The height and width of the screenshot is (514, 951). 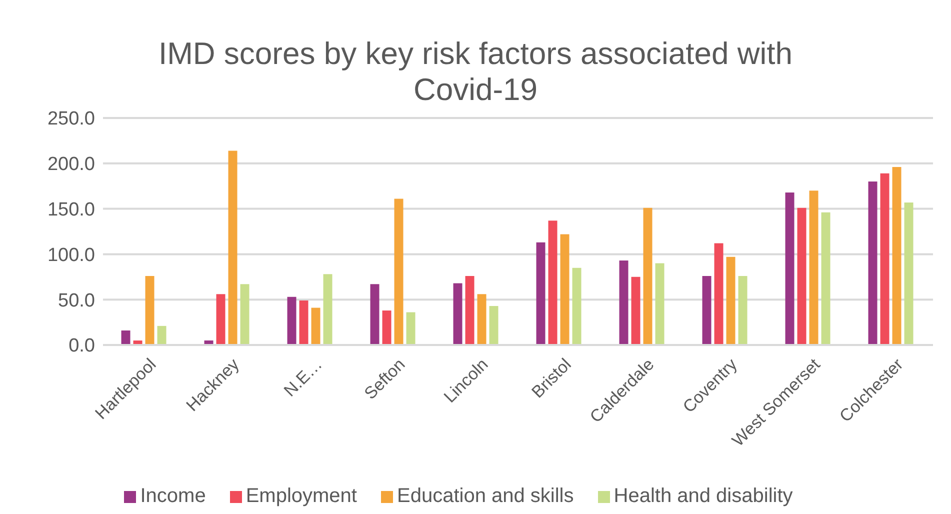 I want to click on y-tick-label: 100.0, so click(x=71, y=255).